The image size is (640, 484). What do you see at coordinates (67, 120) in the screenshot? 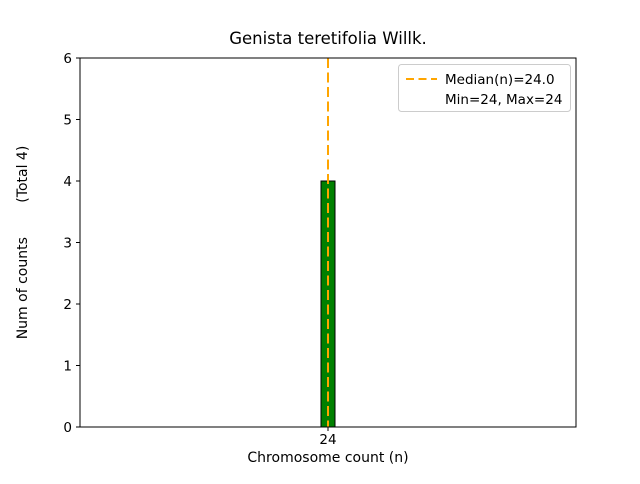
I see `y-tick-label: 5` at bounding box center [67, 120].